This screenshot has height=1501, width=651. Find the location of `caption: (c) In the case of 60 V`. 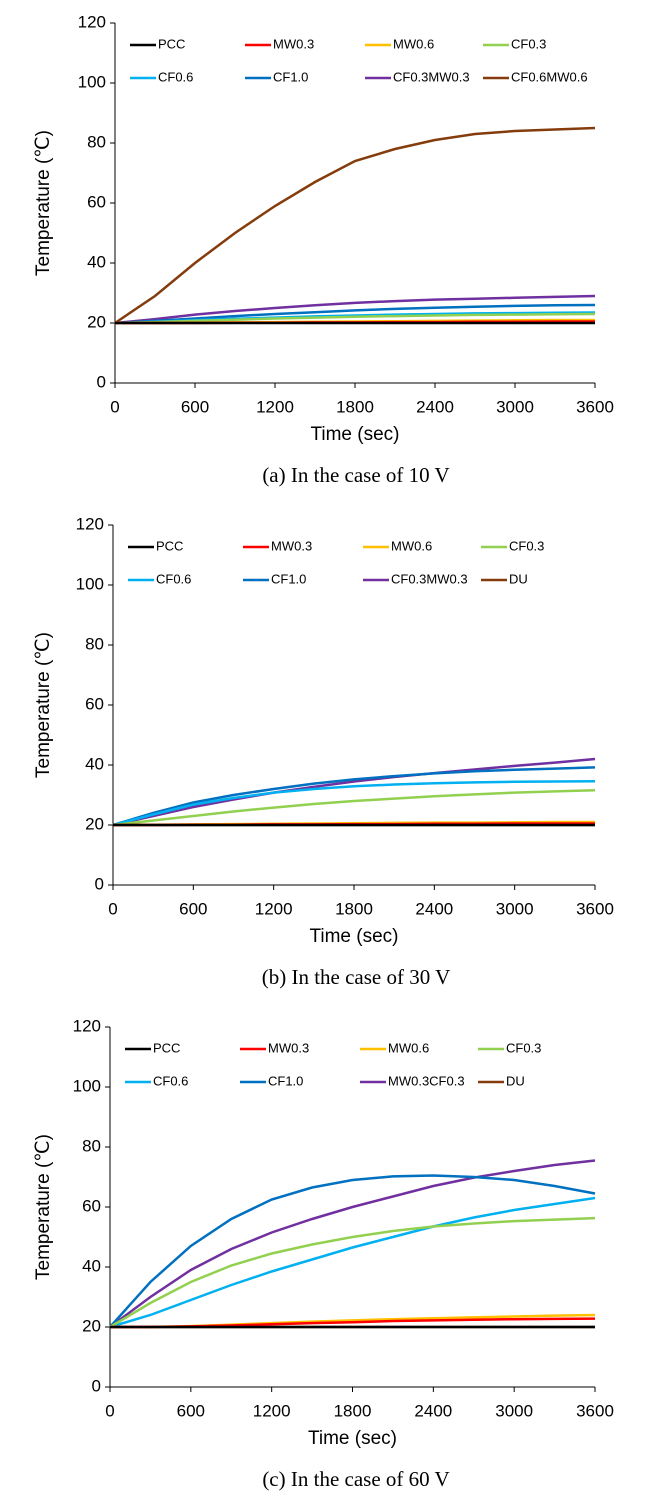

caption: (c) In the case of 60 V is located at coordinates (355, 1479).